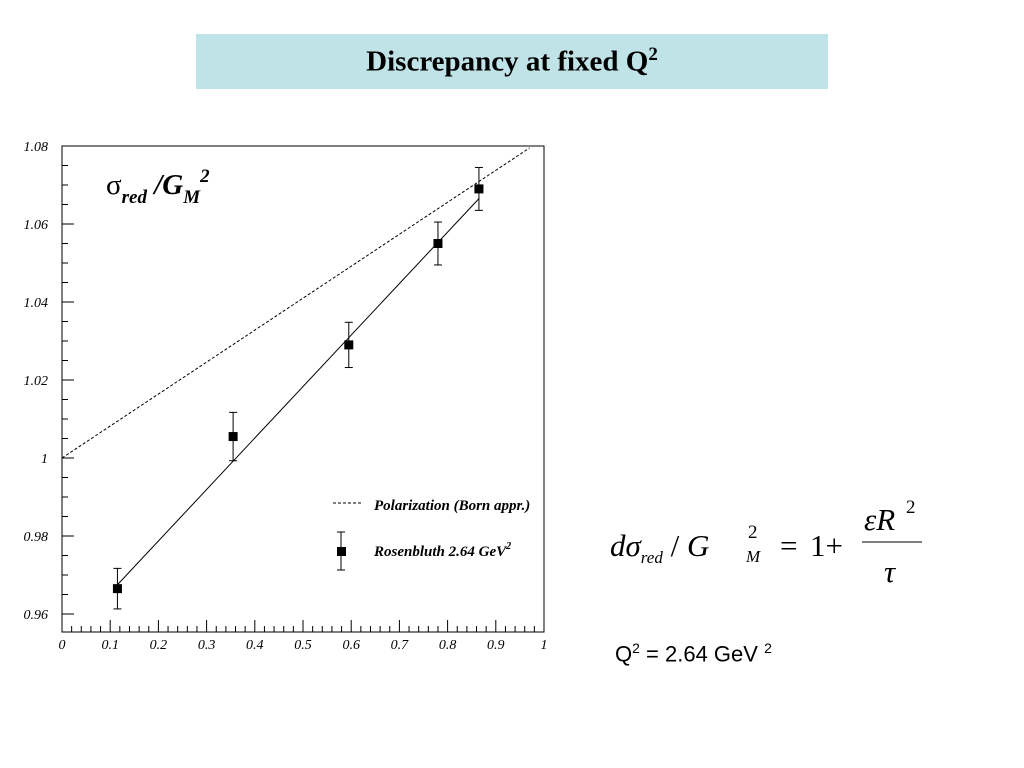 The width and height of the screenshot is (1024, 768). Describe the element at coordinates (207, 645) in the screenshot. I see `x-tick-label: 0.3` at that location.